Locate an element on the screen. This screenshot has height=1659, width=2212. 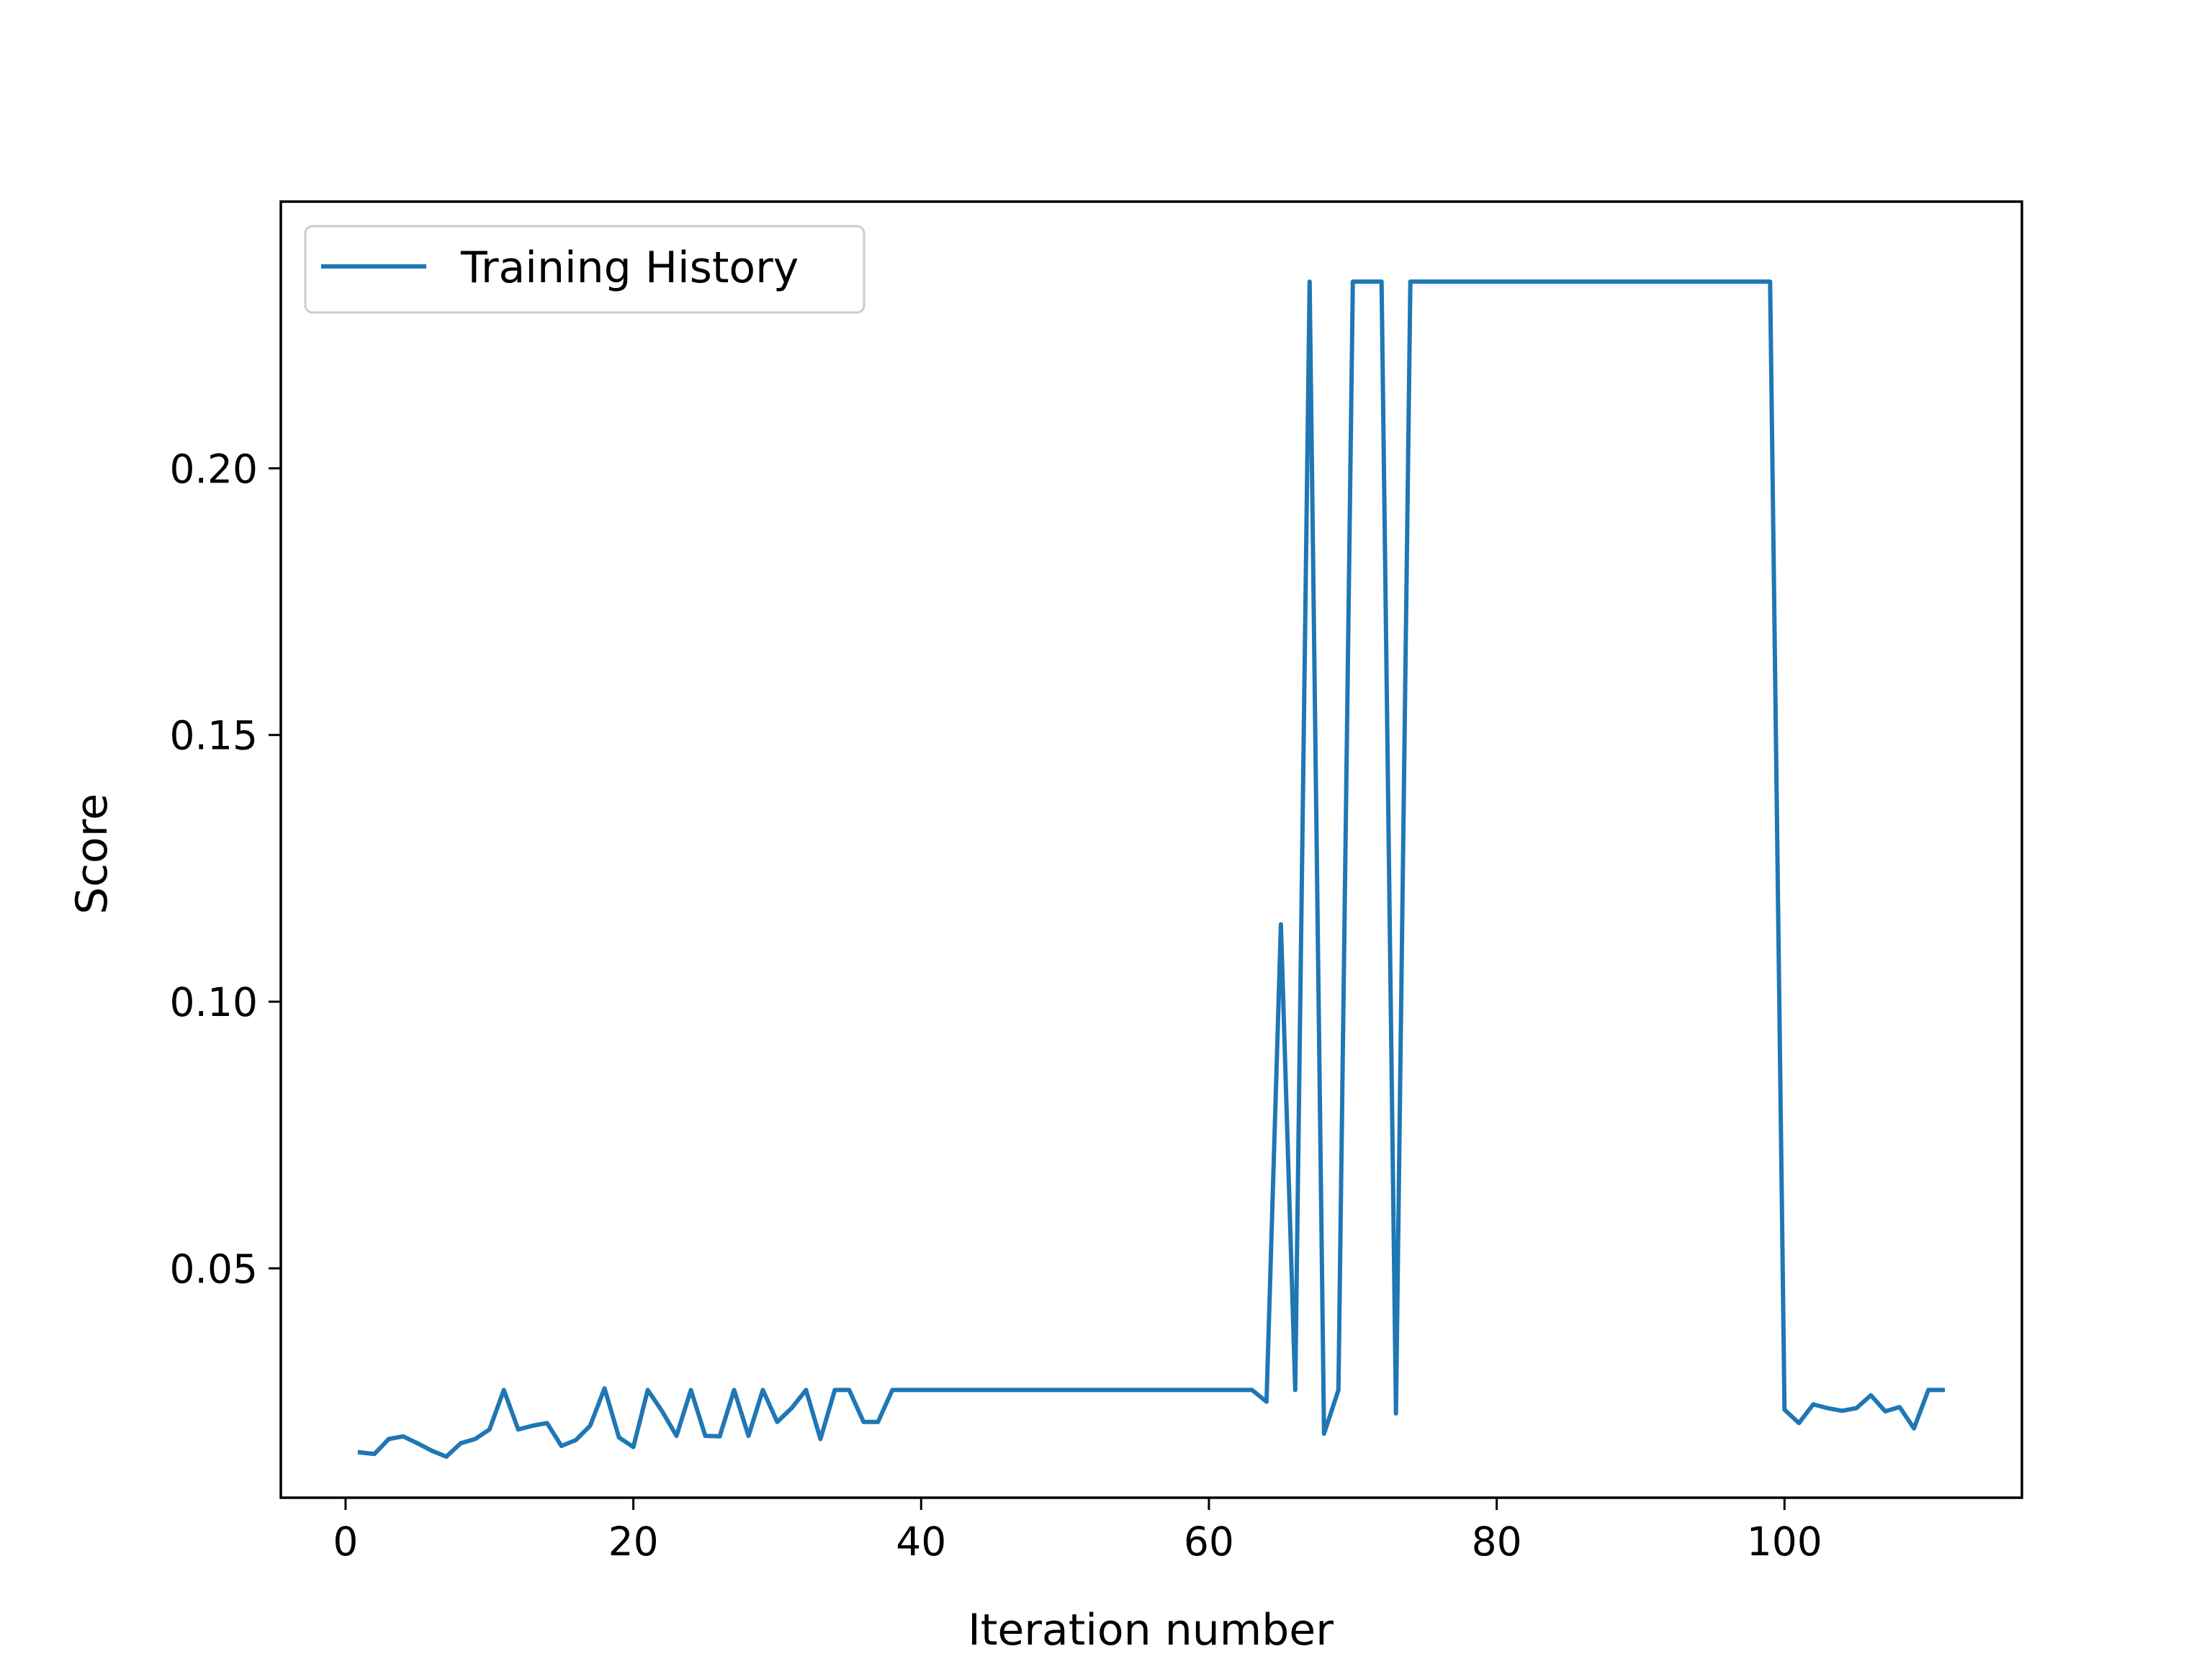
y-axis: 0.05 0.10 0.15 0.20 is located at coordinates (226, 869).